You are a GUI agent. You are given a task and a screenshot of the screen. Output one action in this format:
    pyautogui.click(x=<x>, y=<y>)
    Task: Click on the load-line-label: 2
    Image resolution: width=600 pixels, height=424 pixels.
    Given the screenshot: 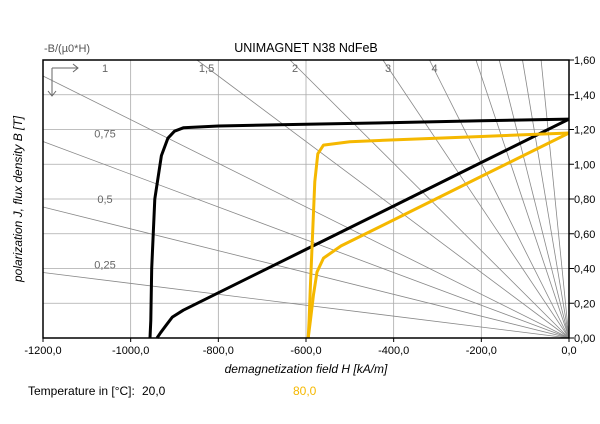 What is the action you would take?
    pyautogui.click(x=295, y=69)
    